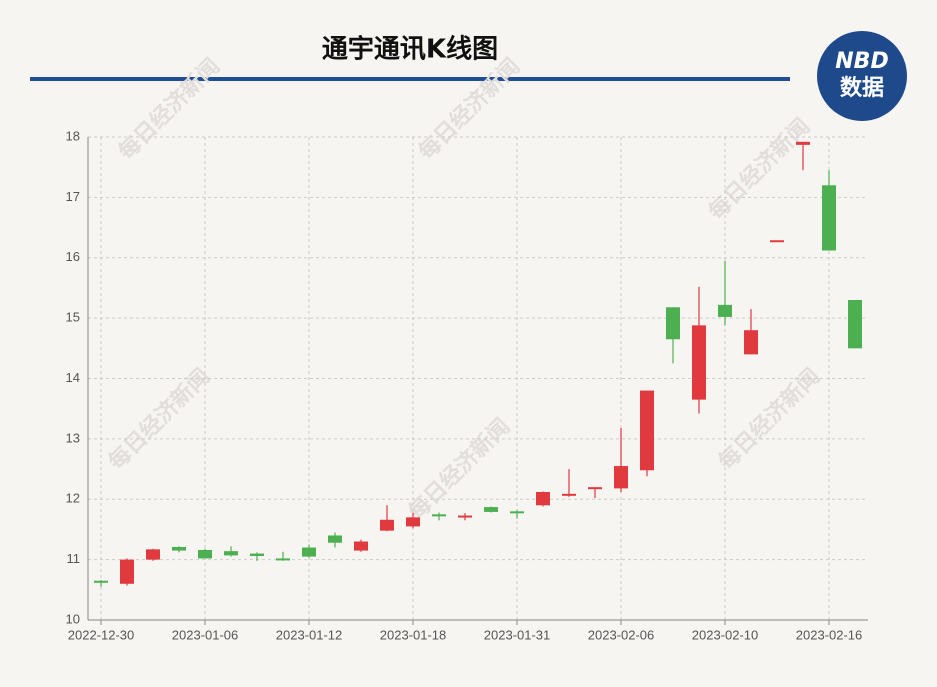 This screenshot has height=687, width=937. I want to click on y-tick-label: 17, so click(73, 196).